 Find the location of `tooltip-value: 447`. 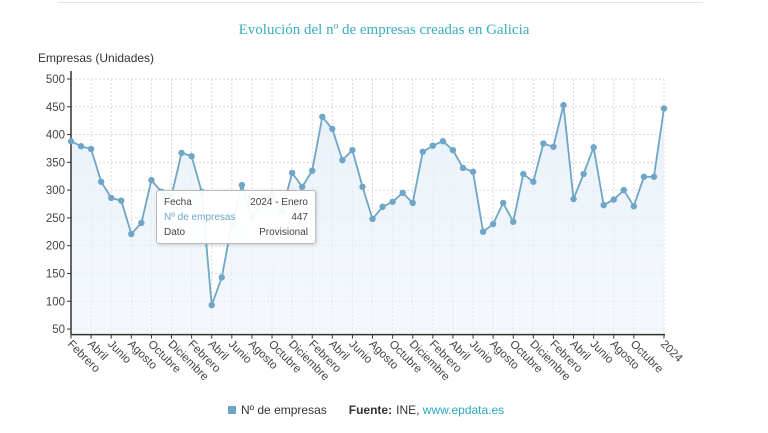

tooltip-value: 447 is located at coordinates (299, 217).